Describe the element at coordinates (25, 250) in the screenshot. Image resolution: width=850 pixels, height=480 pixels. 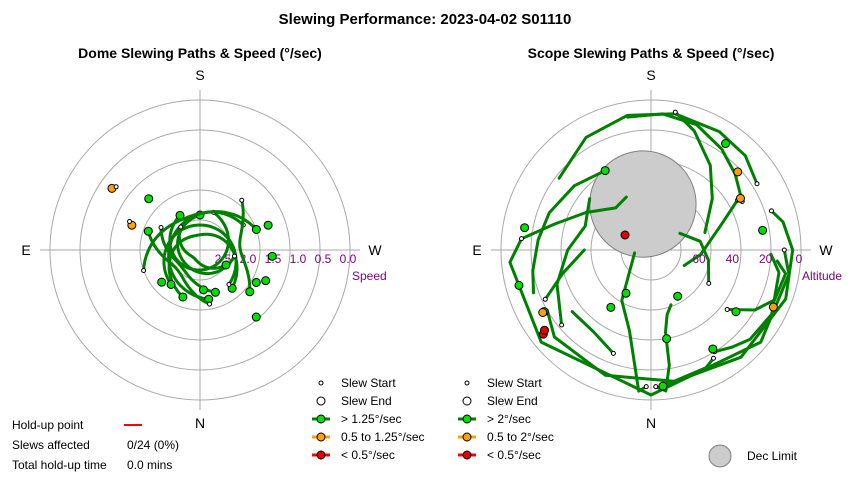
I see `dome-compass-left: E` at that location.